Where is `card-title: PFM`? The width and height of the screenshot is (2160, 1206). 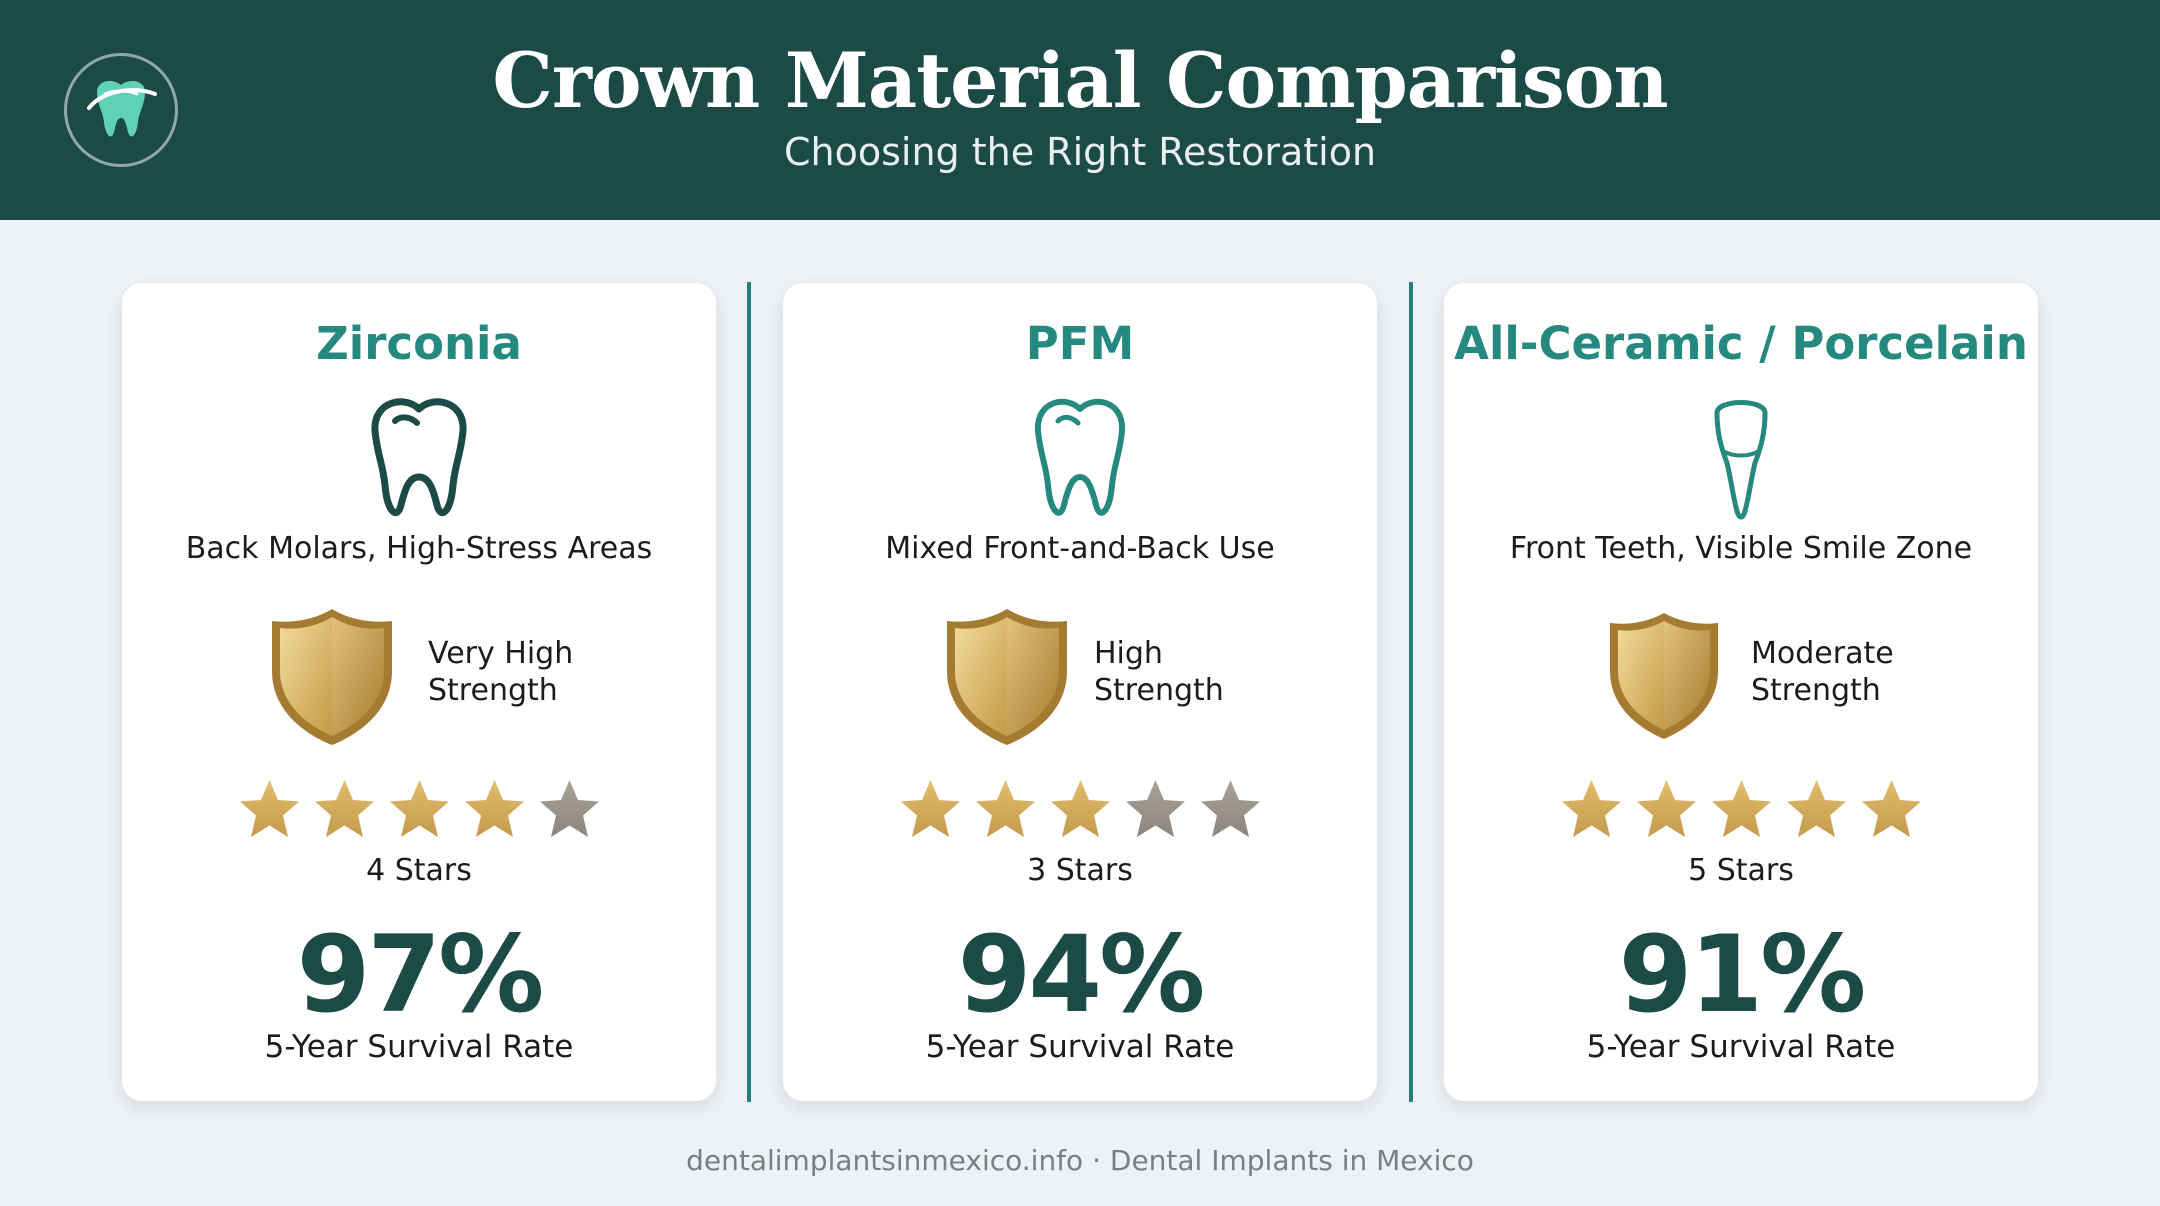 card-title: PFM is located at coordinates (1080, 343).